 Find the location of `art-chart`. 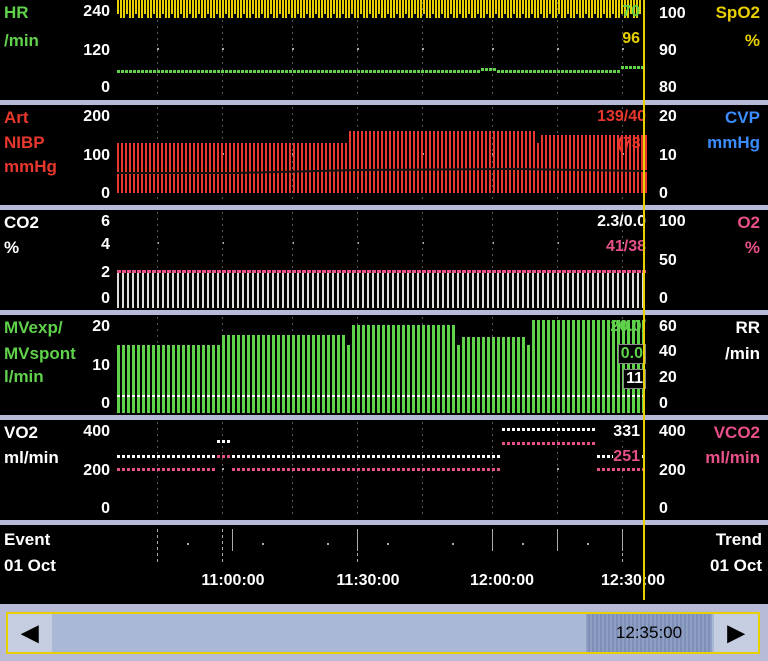

art-chart is located at coordinates (382, 153).